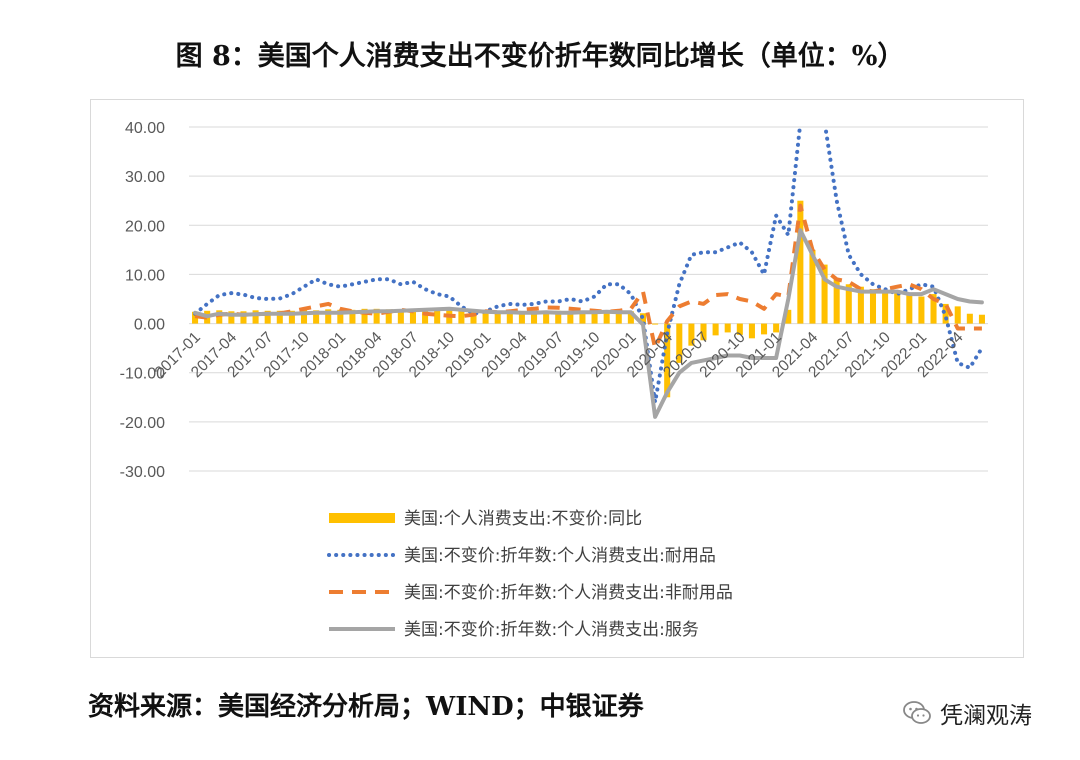 Image resolution: width=1080 pixels, height=760 pixels. What do you see at coordinates (986, 716) in the screenshot?
I see `watermark-text: 凭澜观涛` at bounding box center [986, 716].